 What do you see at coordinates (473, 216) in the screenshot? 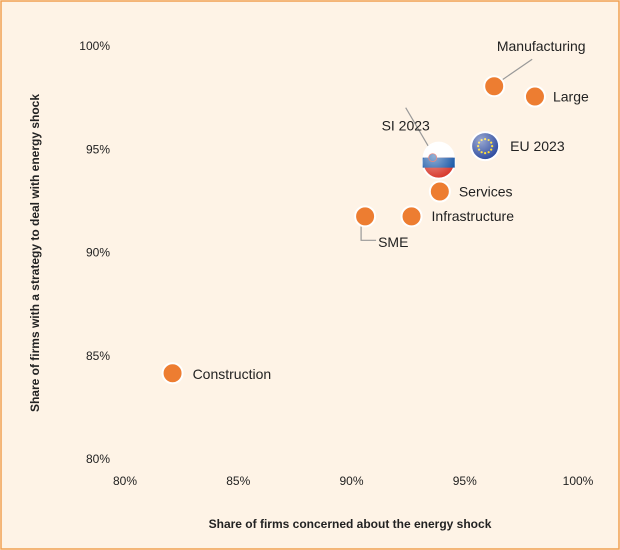
I see `point-label: Infrastructure` at bounding box center [473, 216].